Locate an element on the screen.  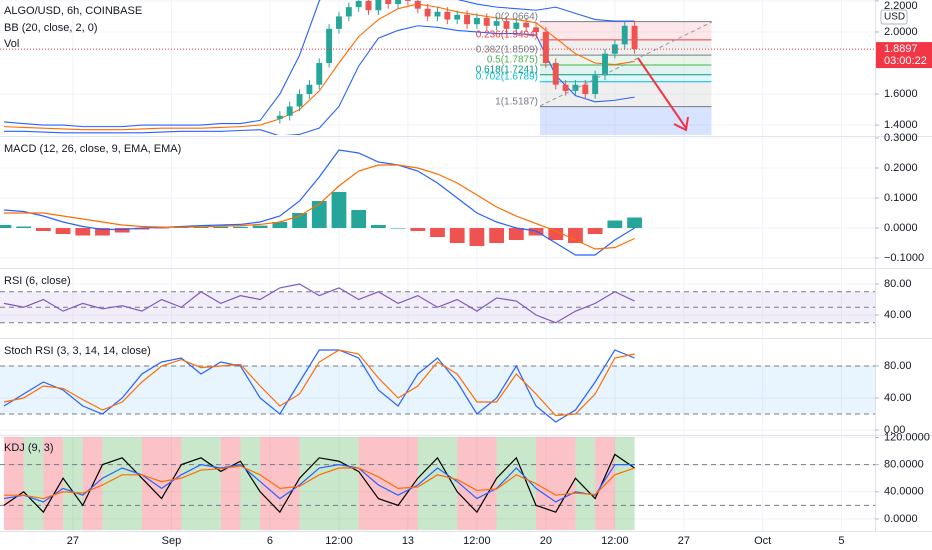
pane-legend: KDJ (9, 3) is located at coordinates (29, 448).